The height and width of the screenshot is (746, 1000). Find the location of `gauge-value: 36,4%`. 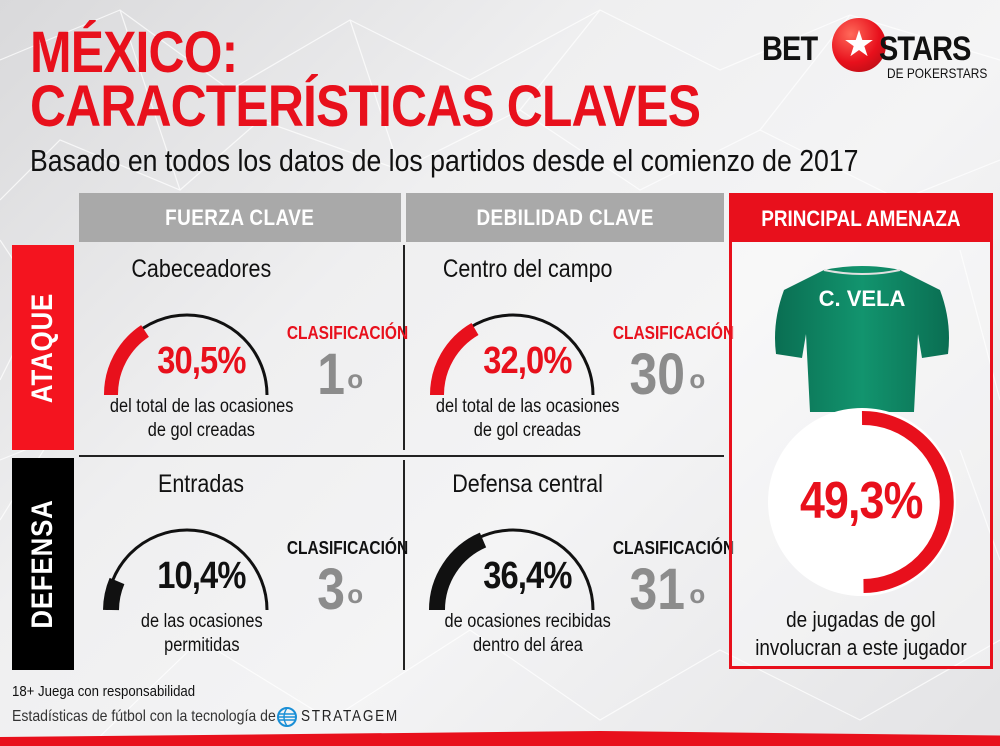

gauge-value: 36,4% is located at coordinates (527, 576).